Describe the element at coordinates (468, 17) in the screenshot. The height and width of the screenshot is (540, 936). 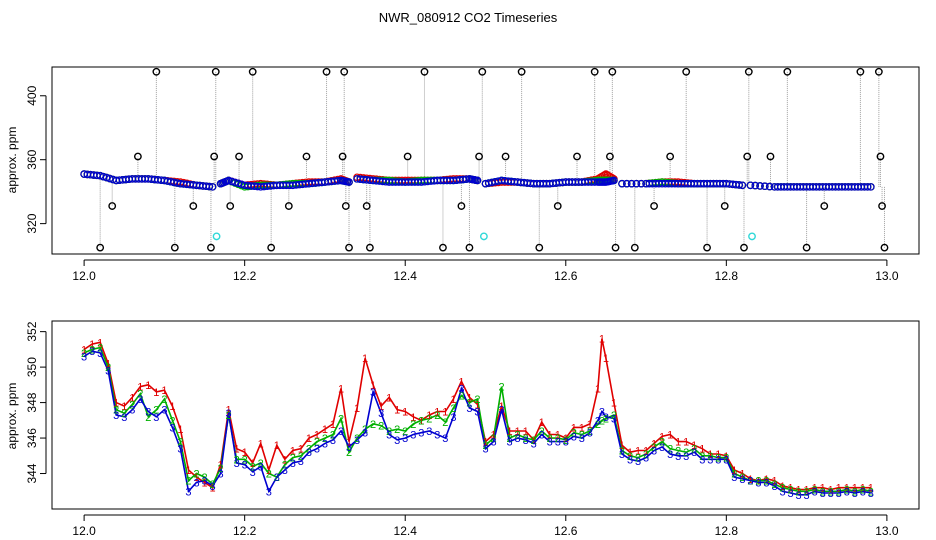
I see `figure-title: NWR_080912 CO2 Timeseries` at that location.